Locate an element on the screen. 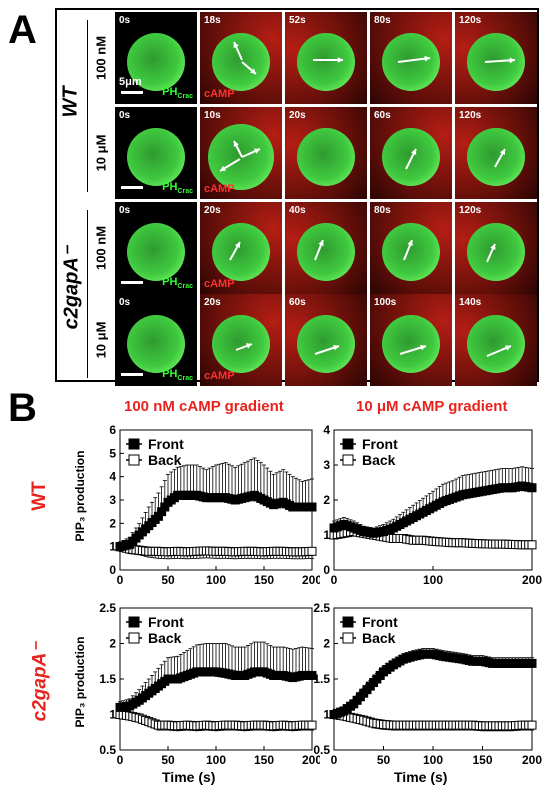 Image resolution: width=550 pixels, height=792 pixels. micrograph-tile: 80s is located at coordinates (411, 58).